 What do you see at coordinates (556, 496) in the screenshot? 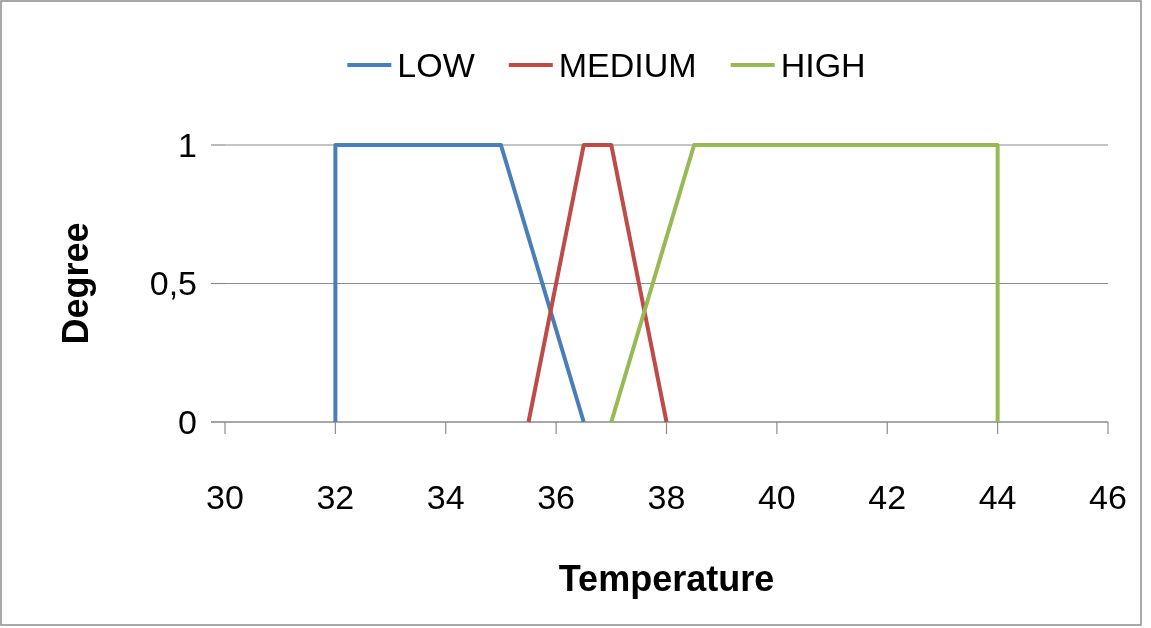
I see `x-tick-label: 36` at bounding box center [556, 496].